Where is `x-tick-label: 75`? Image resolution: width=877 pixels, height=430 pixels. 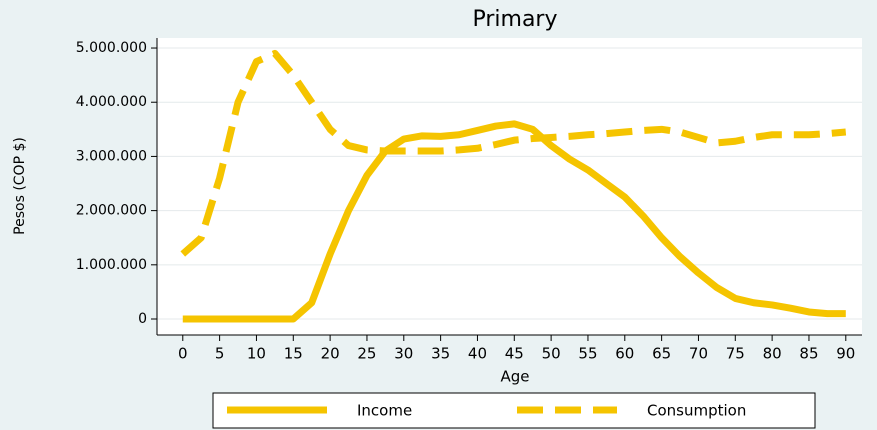 x-tick-label: 75 is located at coordinates (735, 354).